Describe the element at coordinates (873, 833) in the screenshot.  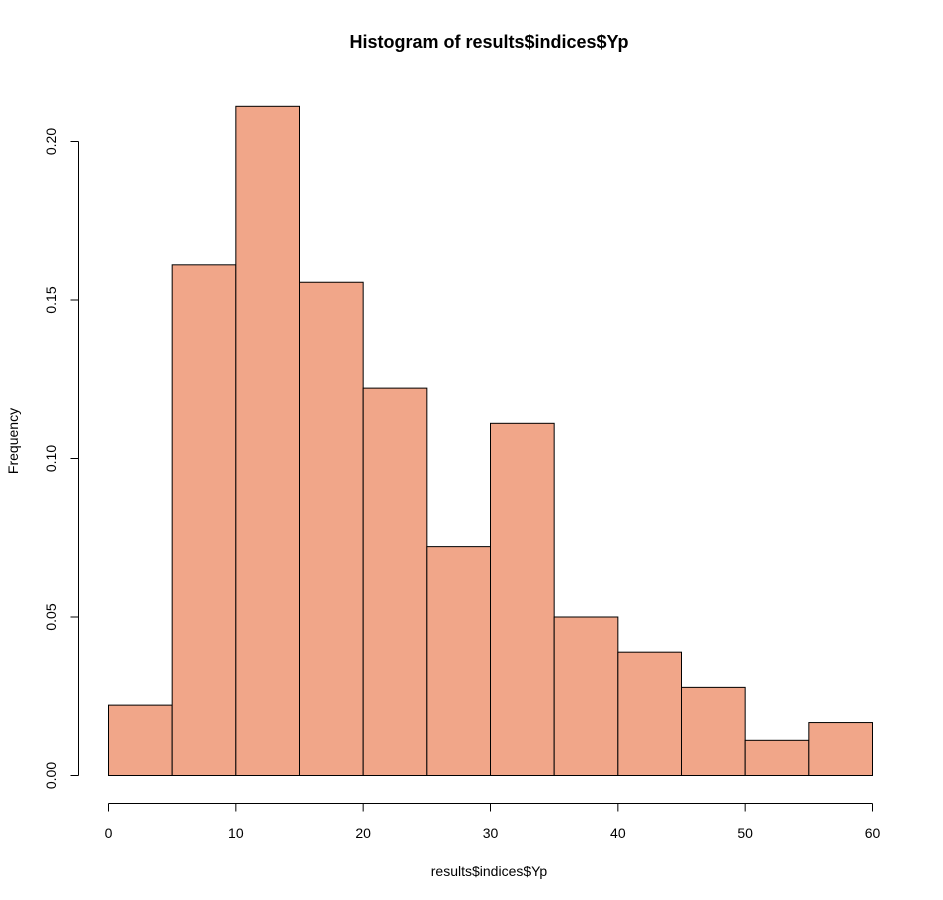
I see `x-tick-label: 60` at that location.